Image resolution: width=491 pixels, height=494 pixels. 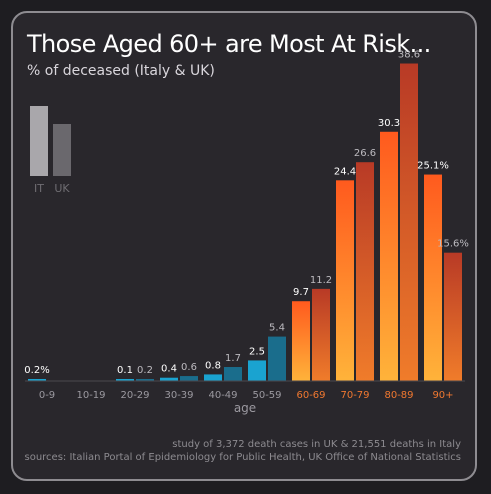 I want to click on legend-label-uk: UK, so click(x=62, y=188).